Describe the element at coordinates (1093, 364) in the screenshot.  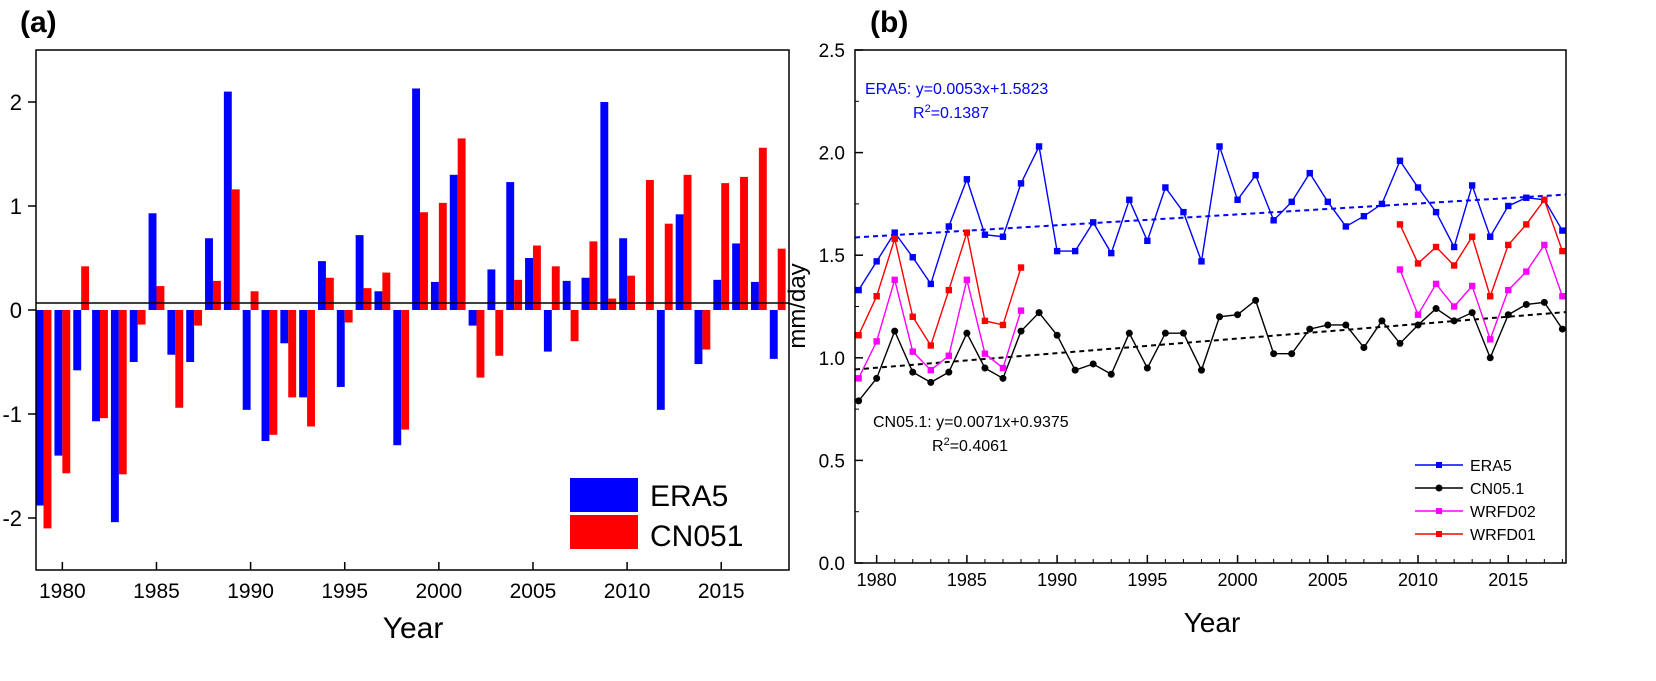
I see `point-cn051-1992` at that location.